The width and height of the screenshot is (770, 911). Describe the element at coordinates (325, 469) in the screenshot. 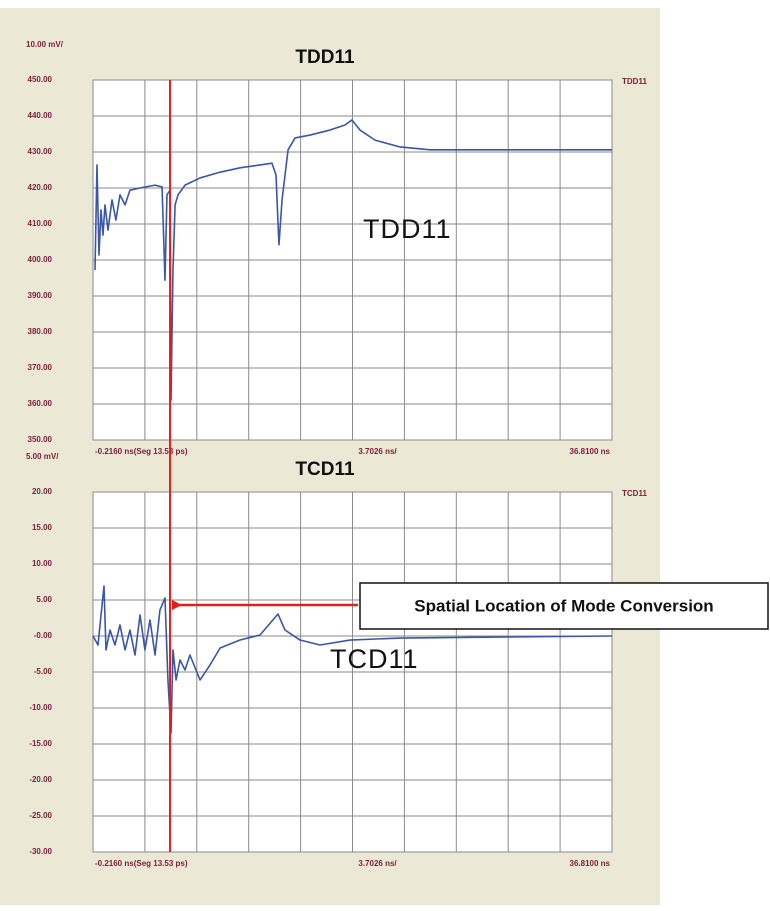

I see `chart-title: TCD11` at that location.